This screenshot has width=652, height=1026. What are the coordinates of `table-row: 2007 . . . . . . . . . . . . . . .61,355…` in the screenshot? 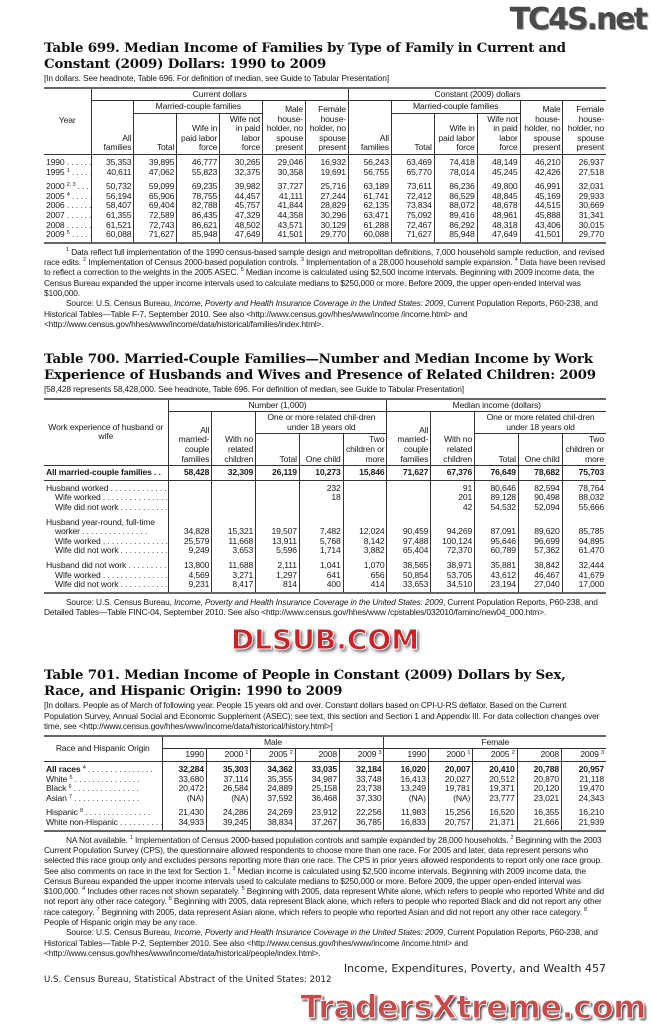 It's located at (325, 216).